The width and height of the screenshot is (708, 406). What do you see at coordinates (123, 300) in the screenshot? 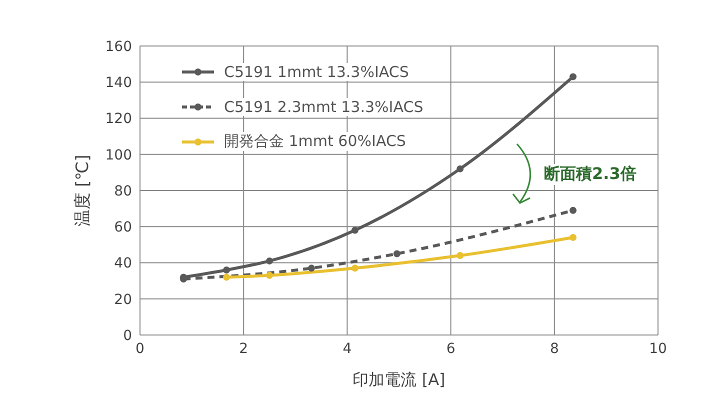
I see `y-tick-label: 20` at bounding box center [123, 300].